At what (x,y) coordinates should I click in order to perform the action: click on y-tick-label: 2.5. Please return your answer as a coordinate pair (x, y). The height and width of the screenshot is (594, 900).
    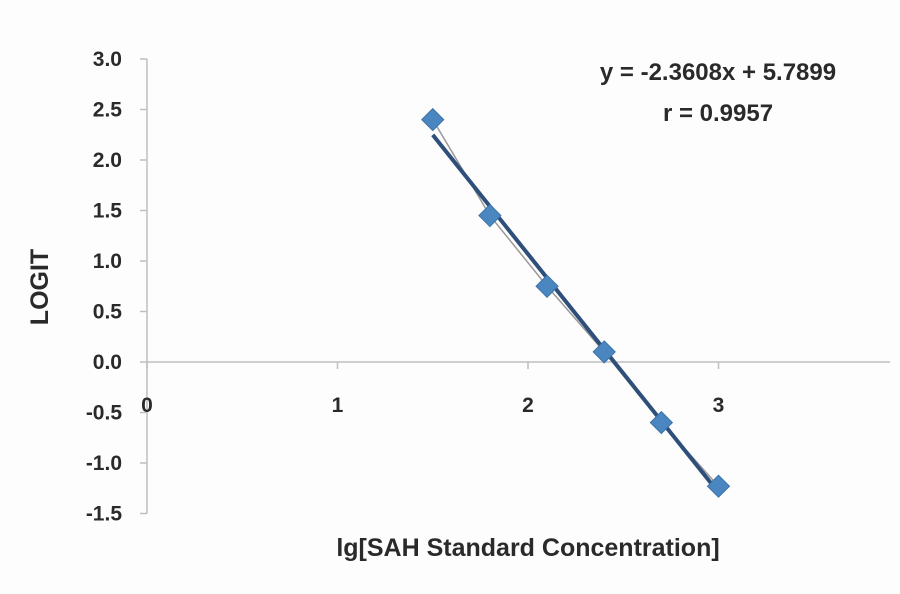
    Looking at the image, I should click on (108, 110).